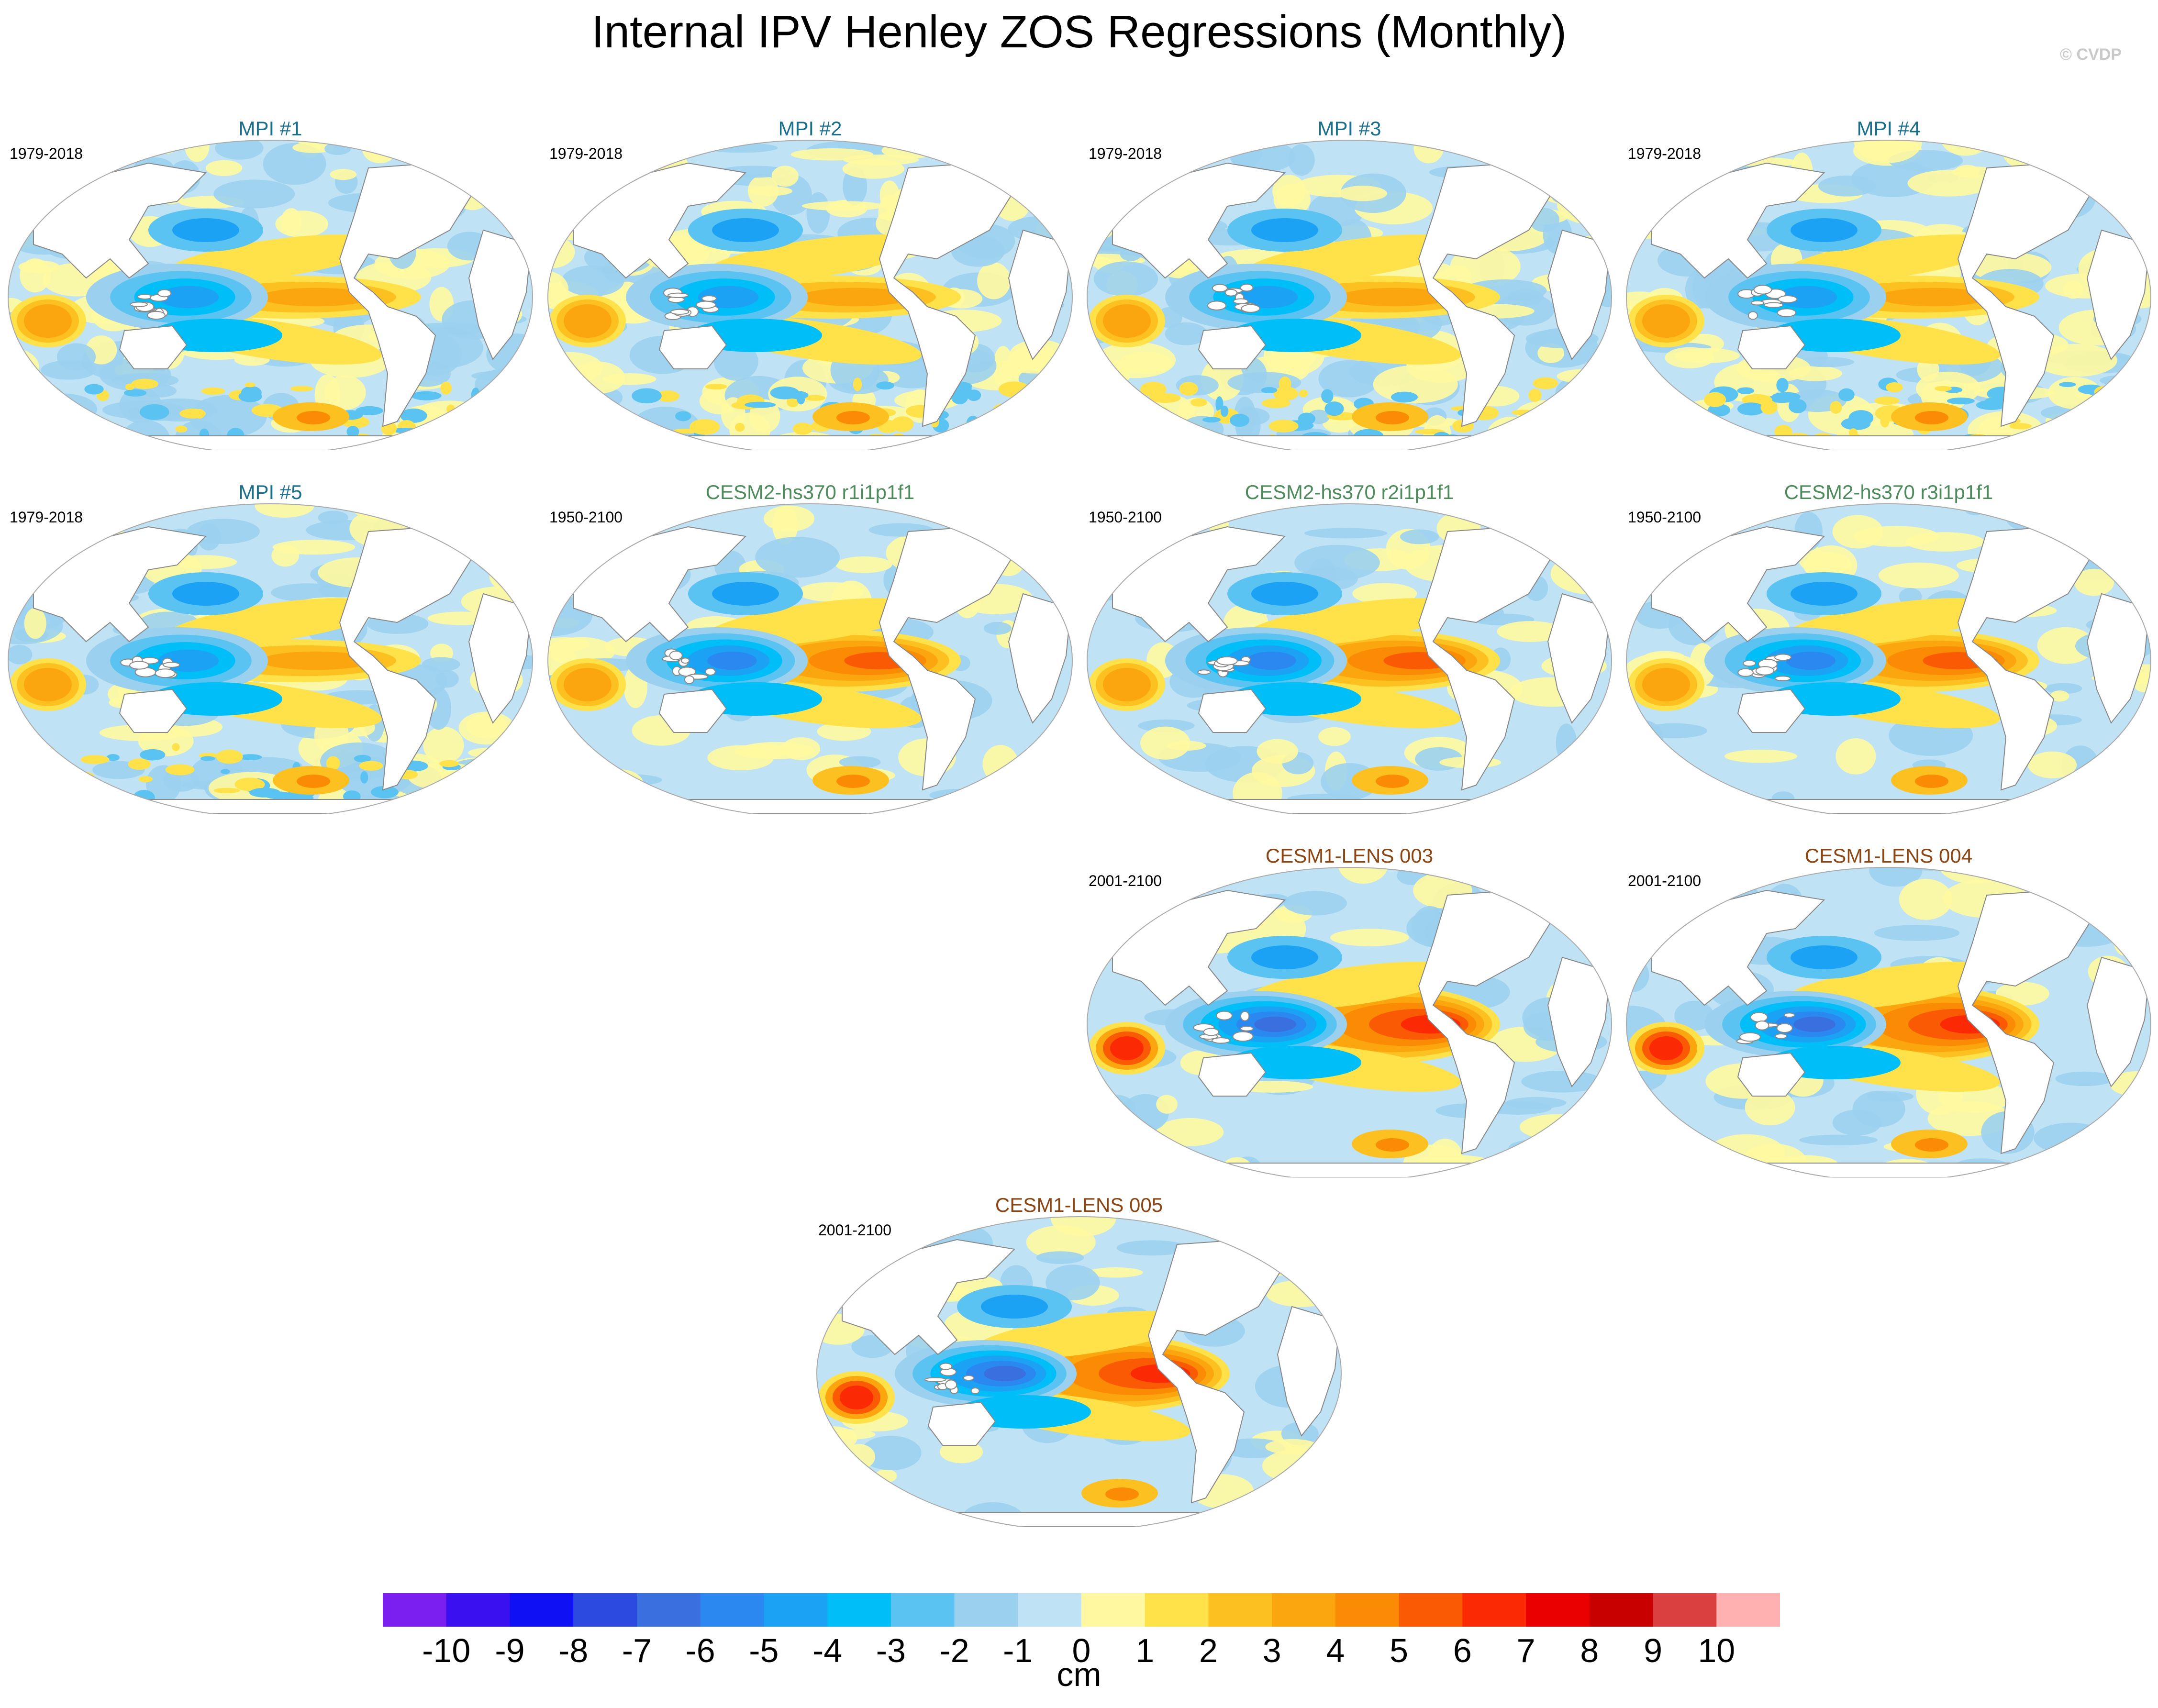 The image size is (2158, 1708). Describe the element at coordinates (2091, 55) in the screenshot. I see `credit-watermark: © CVDP` at that location.